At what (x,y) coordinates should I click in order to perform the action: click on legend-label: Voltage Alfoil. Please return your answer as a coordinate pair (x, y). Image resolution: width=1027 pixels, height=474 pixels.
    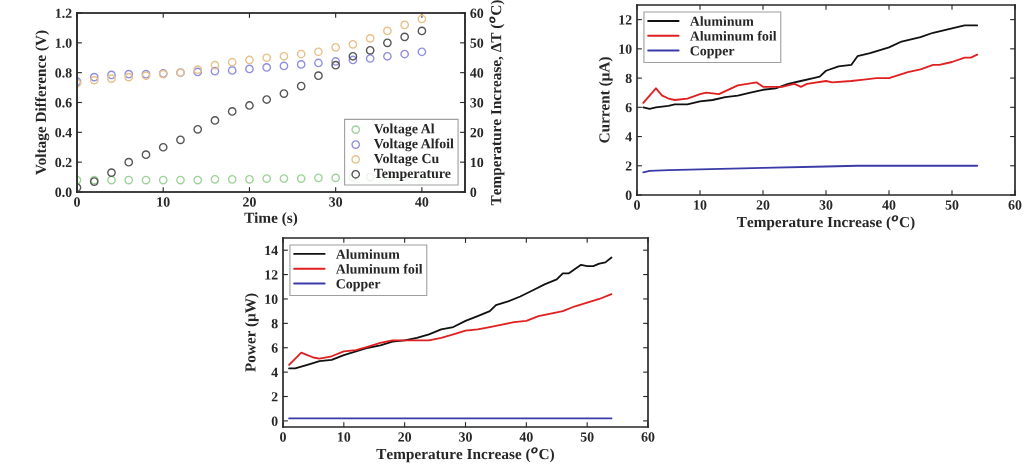
    Looking at the image, I should click on (413, 145).